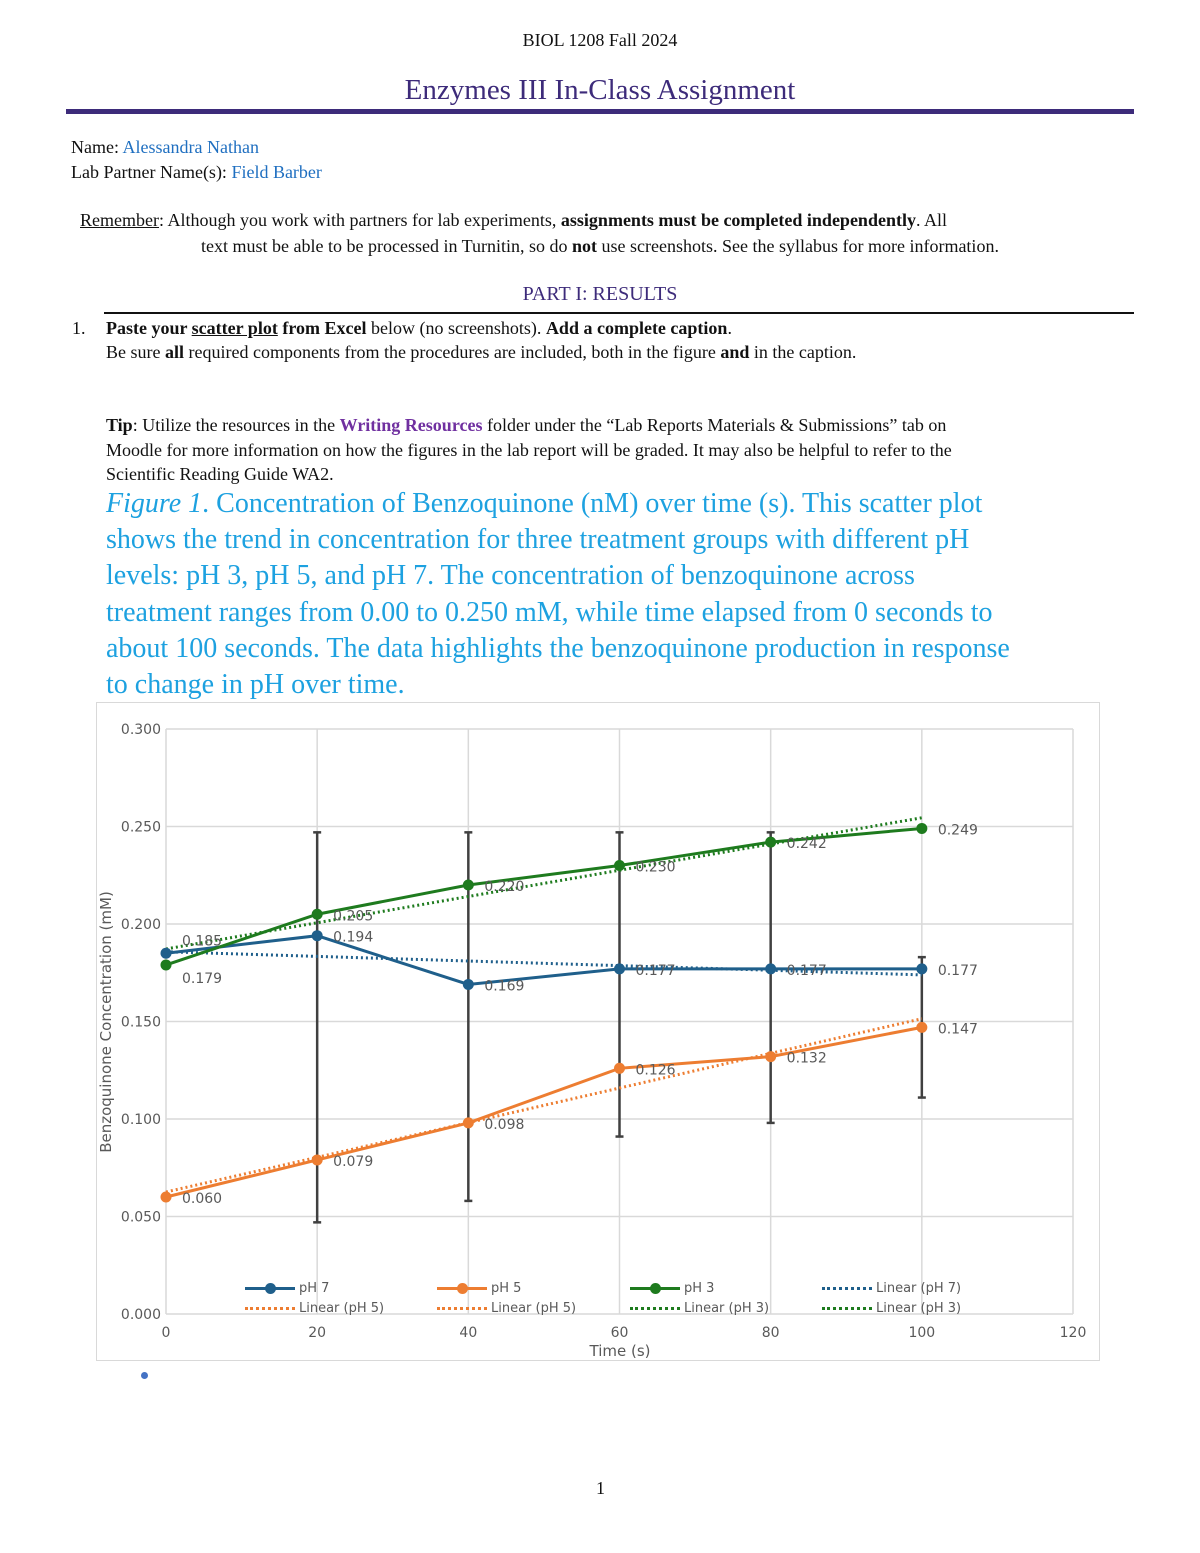 The image size is (1200, 1553). Describe the element at coordinates (807, 971) in the screenshot. I see `data-label: 0.177` at that location.